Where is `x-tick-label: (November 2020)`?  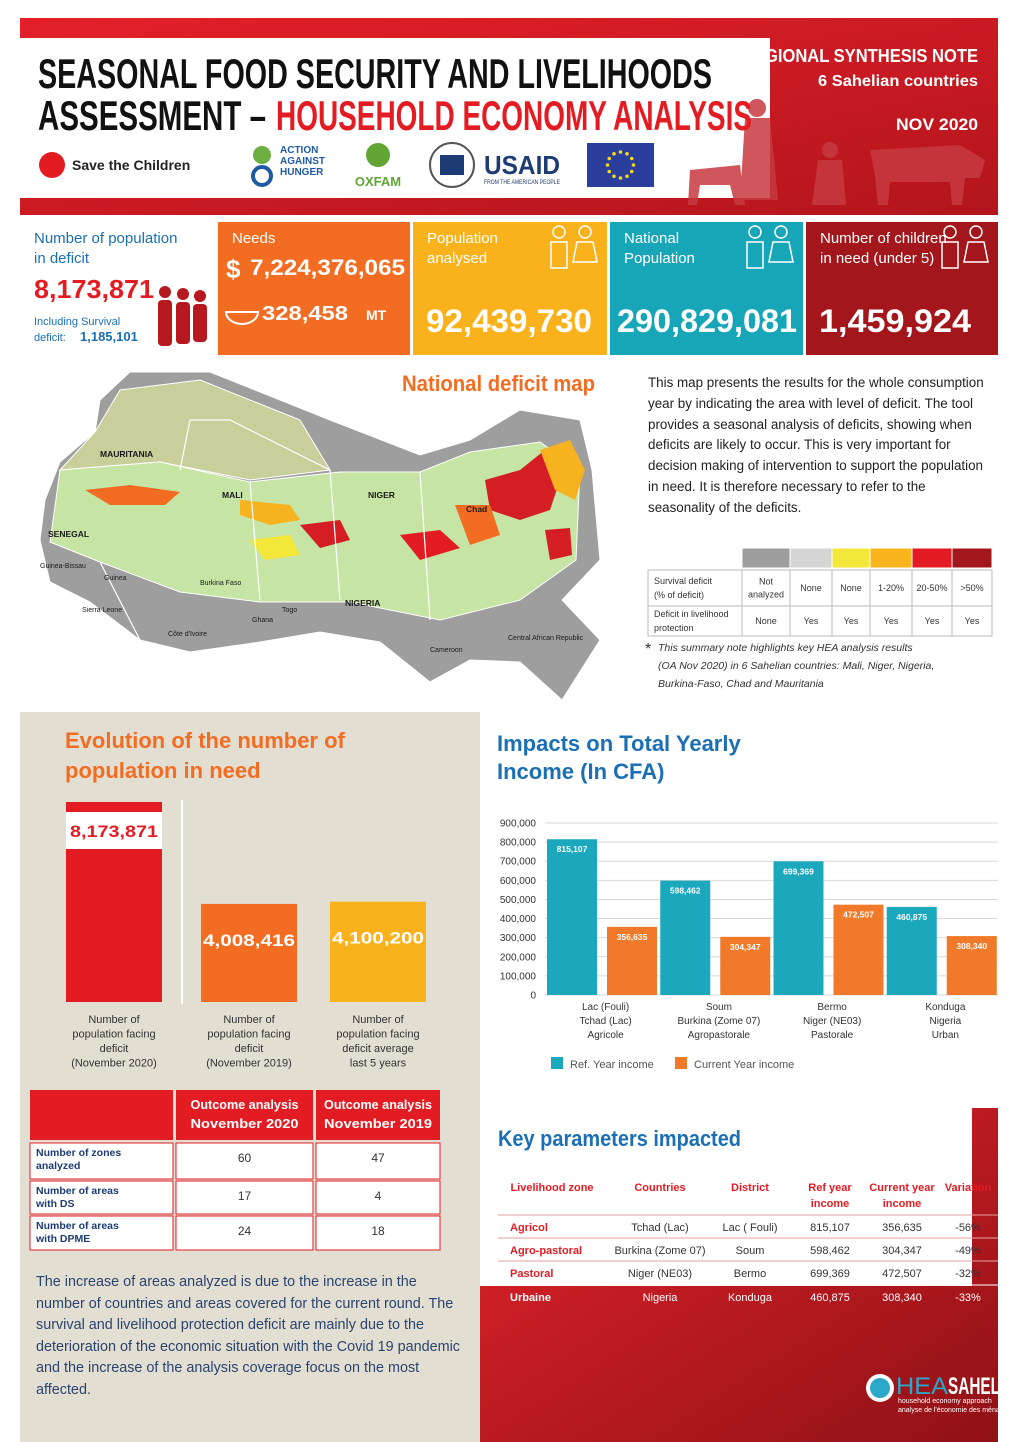
x-tick-label: (November 2020) is located at coordinates (114, 1064).